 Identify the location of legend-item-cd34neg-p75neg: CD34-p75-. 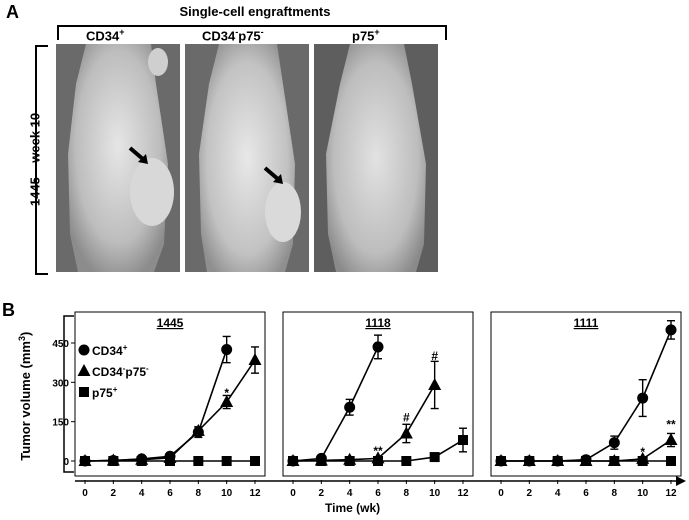
(120, 371).